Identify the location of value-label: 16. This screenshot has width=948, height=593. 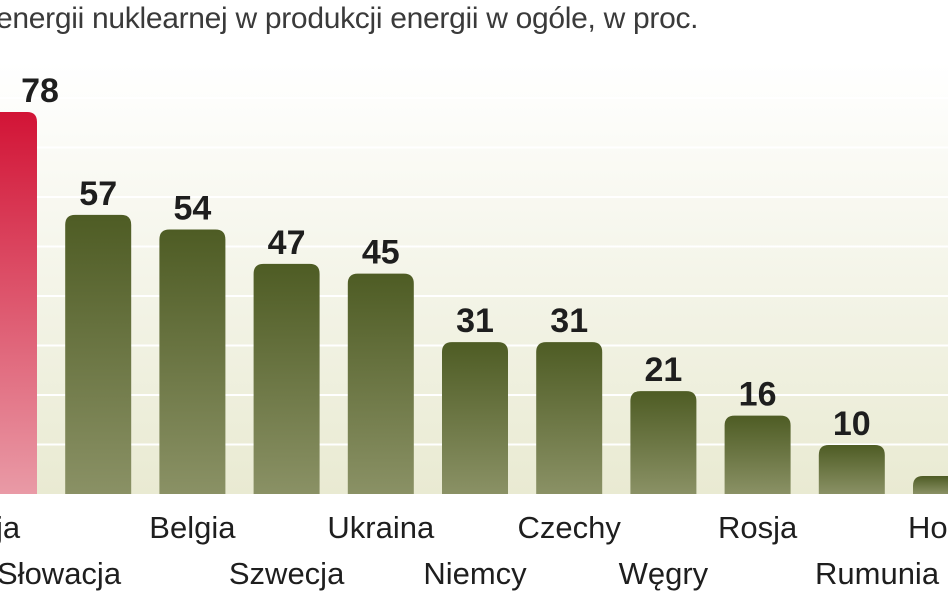
(758, 395).